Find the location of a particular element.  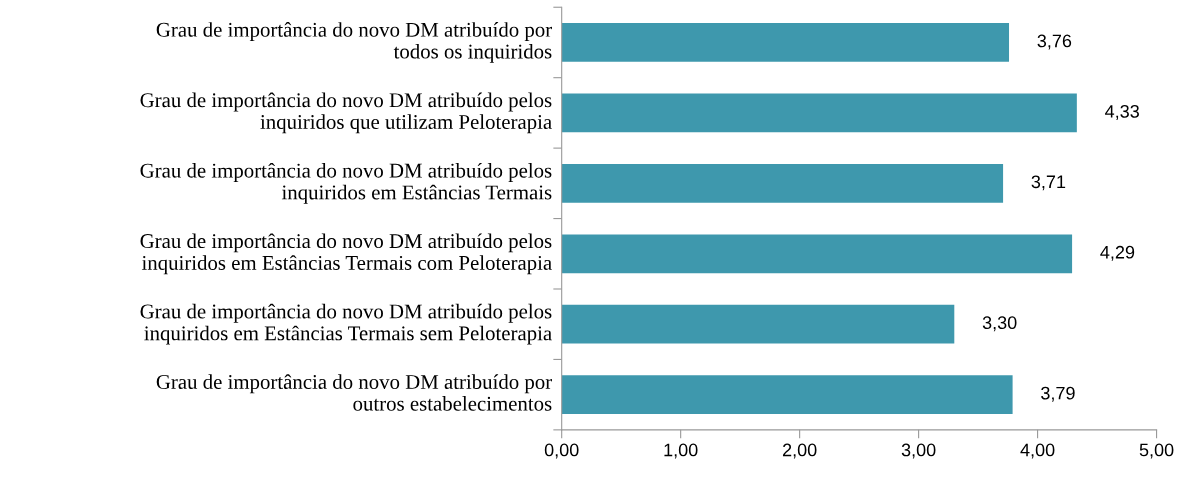

x-tick-label: 1,00 is located at coordinates (681, 451).